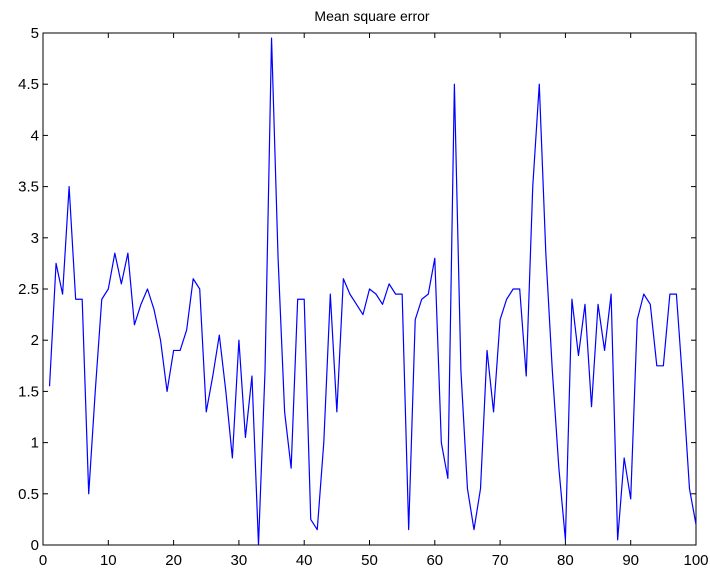 The image size is (710, 577). What do you see at coordinates (630, 560) in the screenshot?
I see `x-tick-label: 90` at bounding box center [630, 560].